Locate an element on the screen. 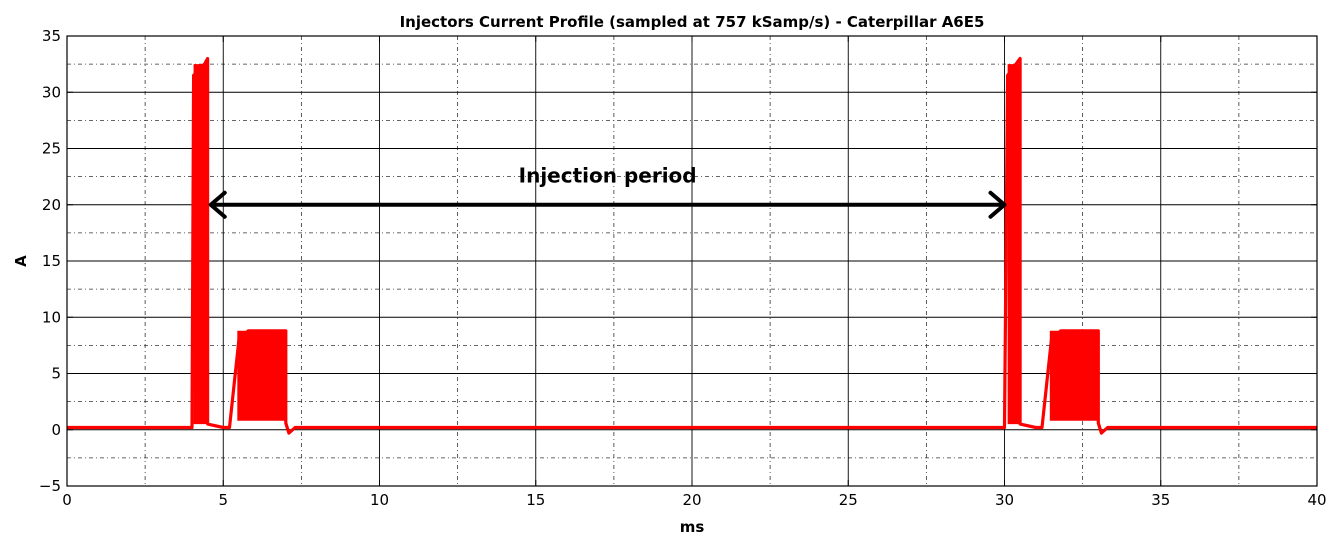 This screenshot has width=1335, height=544. x-tick-label: 20 is located at coordinates (691, 500).